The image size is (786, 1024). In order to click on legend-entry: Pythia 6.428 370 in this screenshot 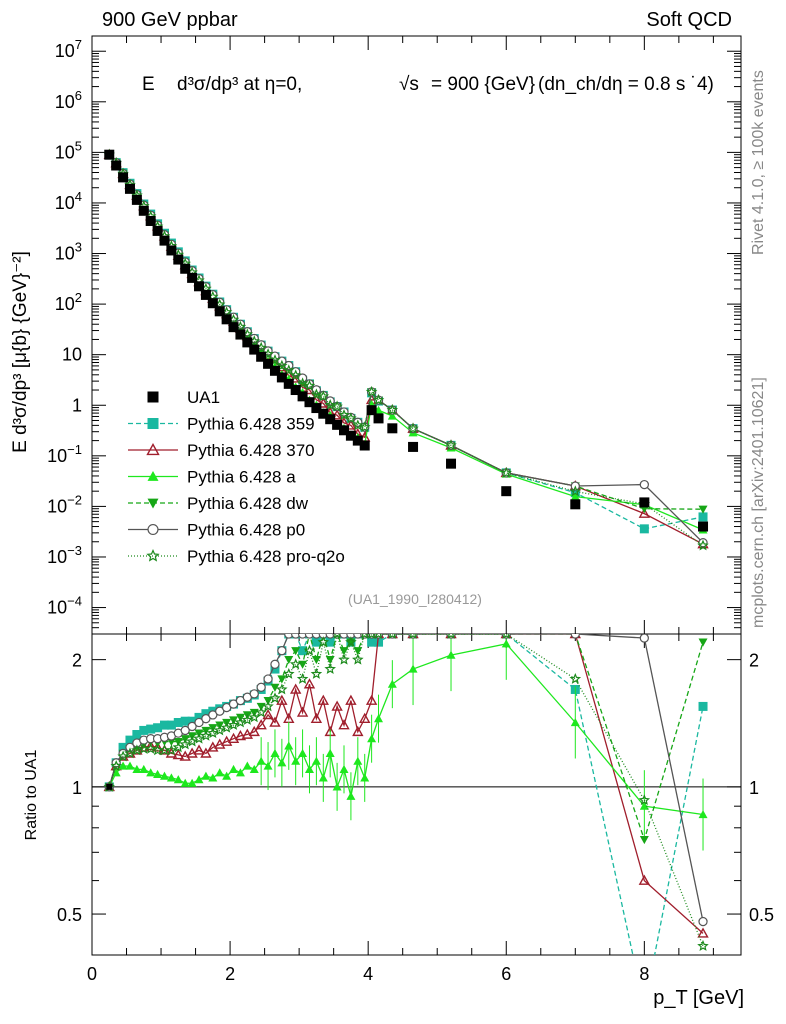, I will do `click(221, 450)`.